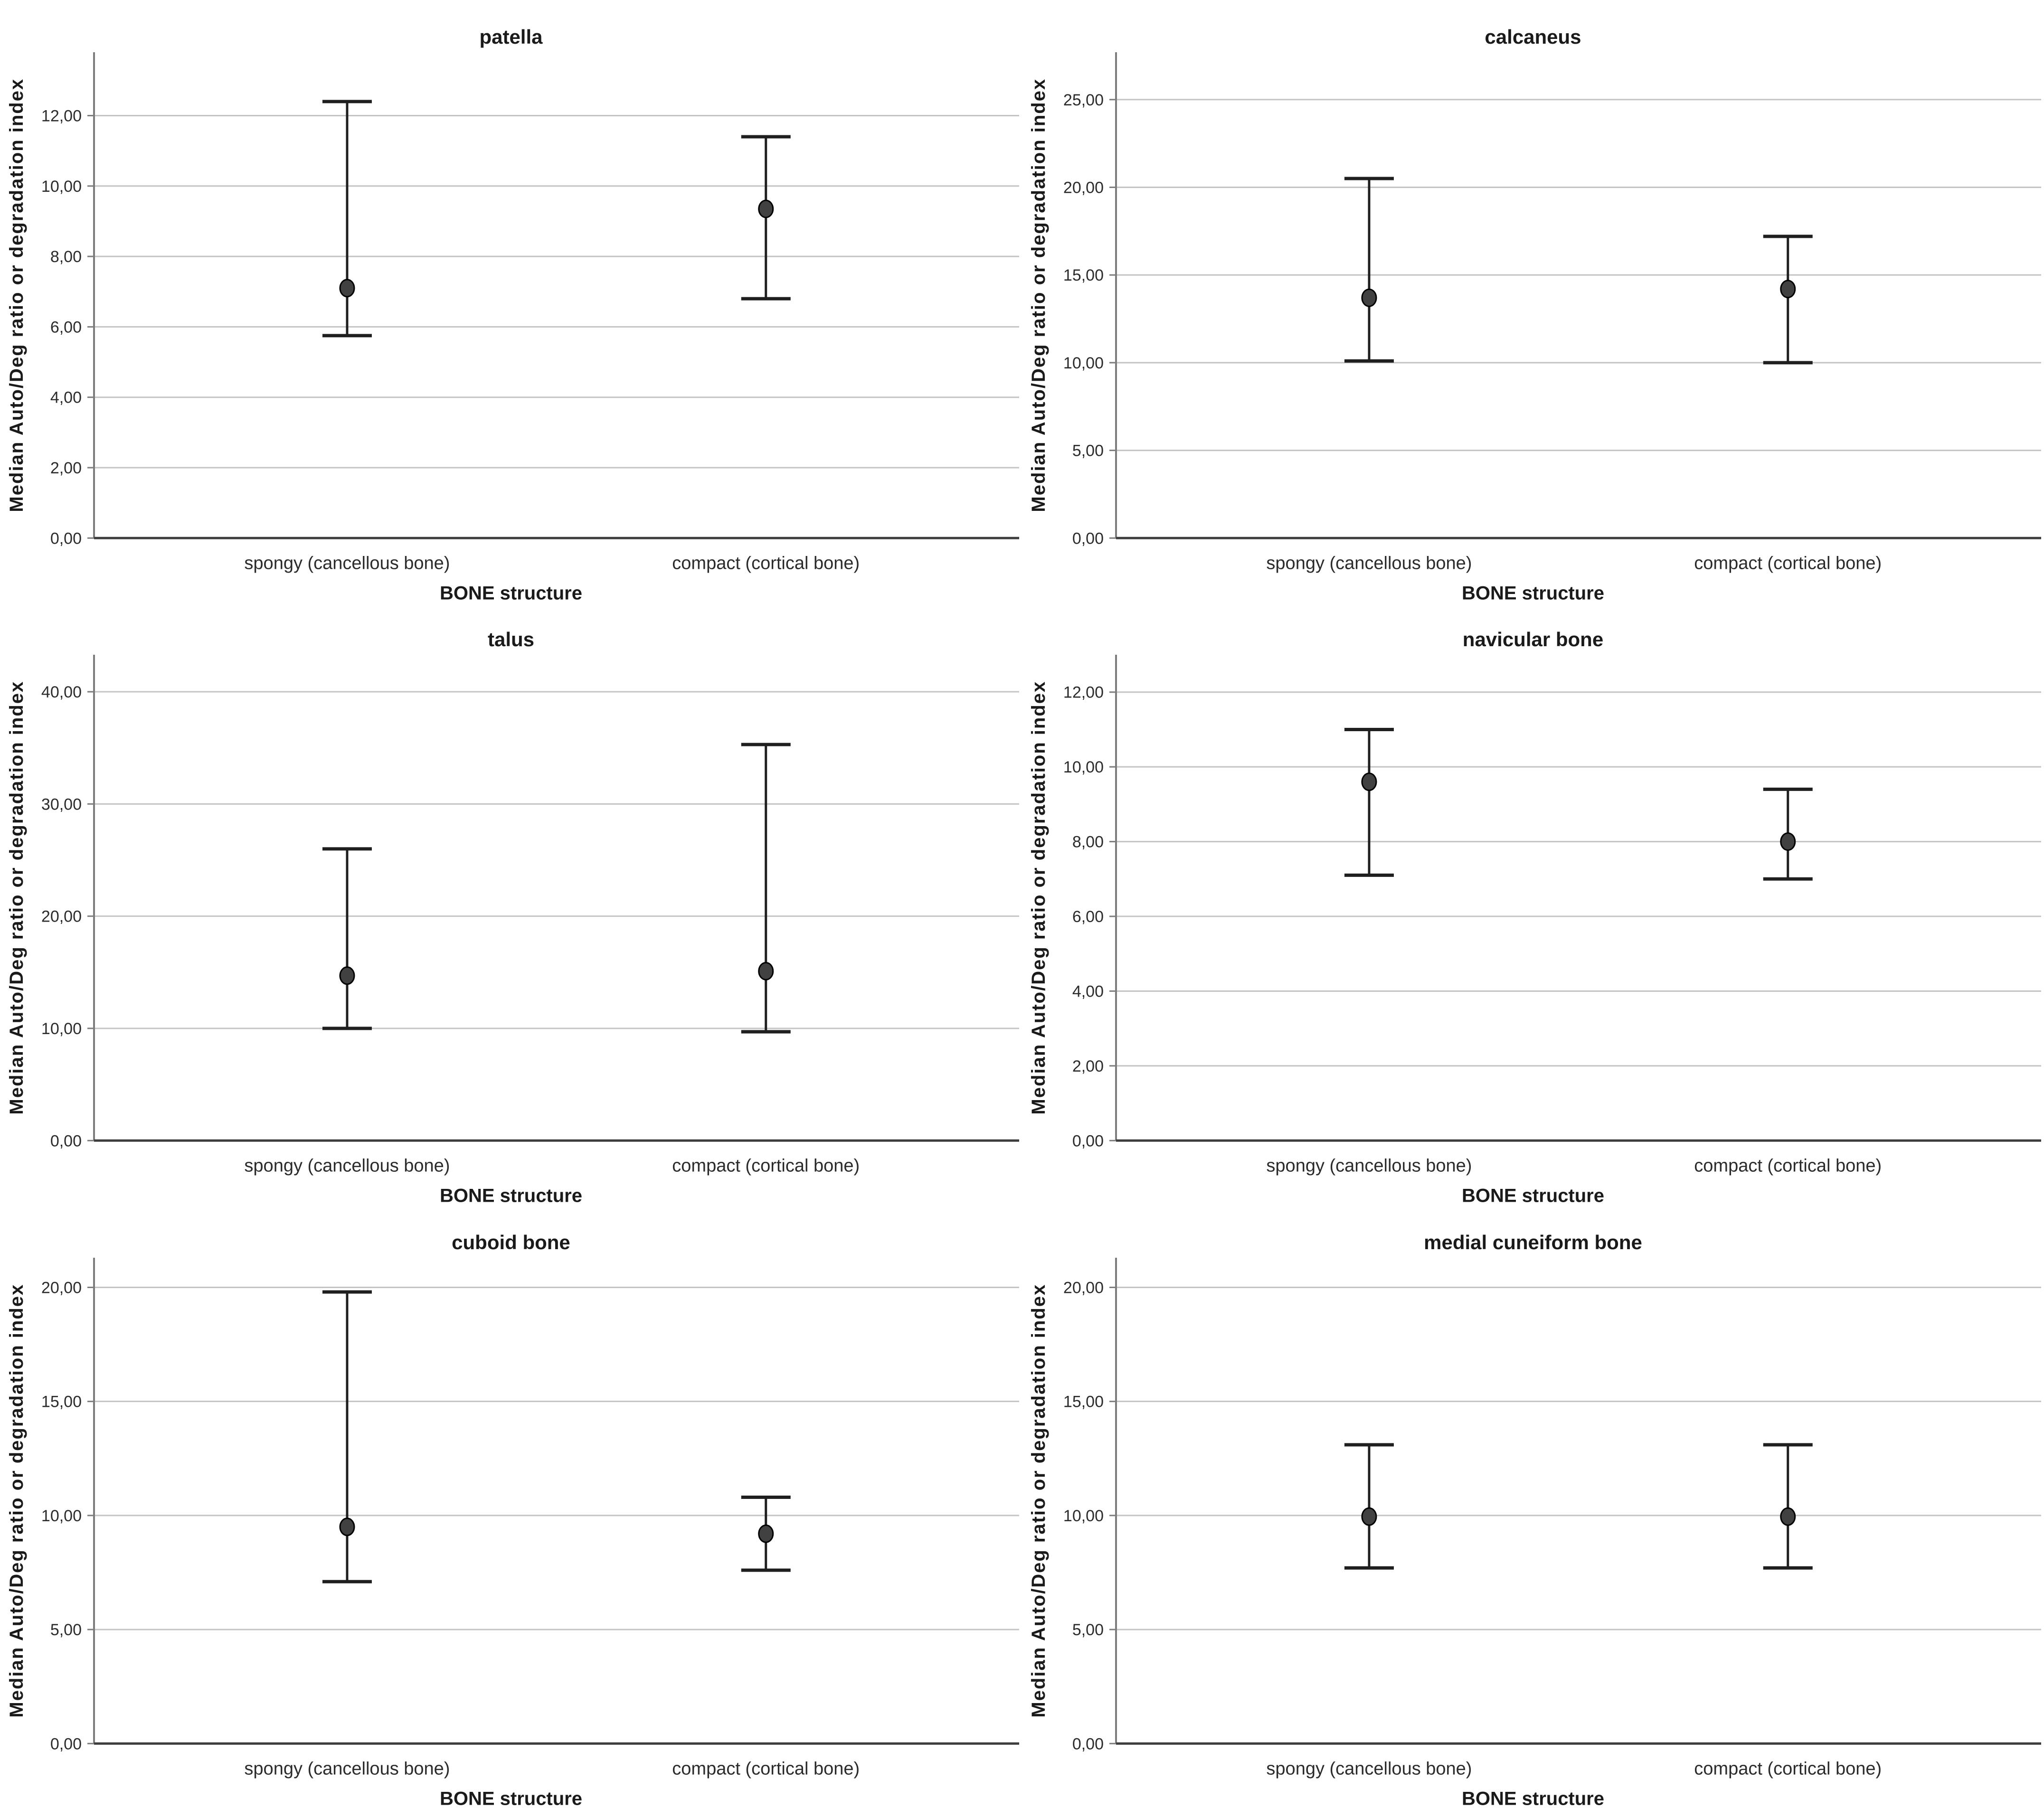 The image size is (2044, 1808). I want to click on chart-title: medial cuneiform bone, so click(1533, 1242).